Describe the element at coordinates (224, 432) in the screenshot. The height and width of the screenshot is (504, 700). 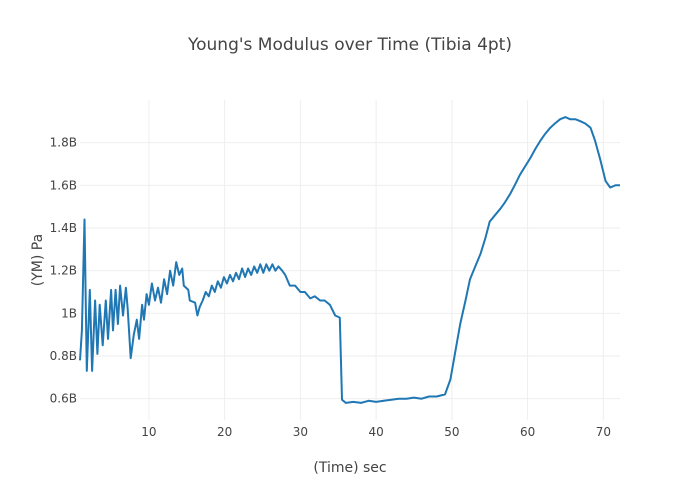
I see `x-tick-label: 20` at that location.